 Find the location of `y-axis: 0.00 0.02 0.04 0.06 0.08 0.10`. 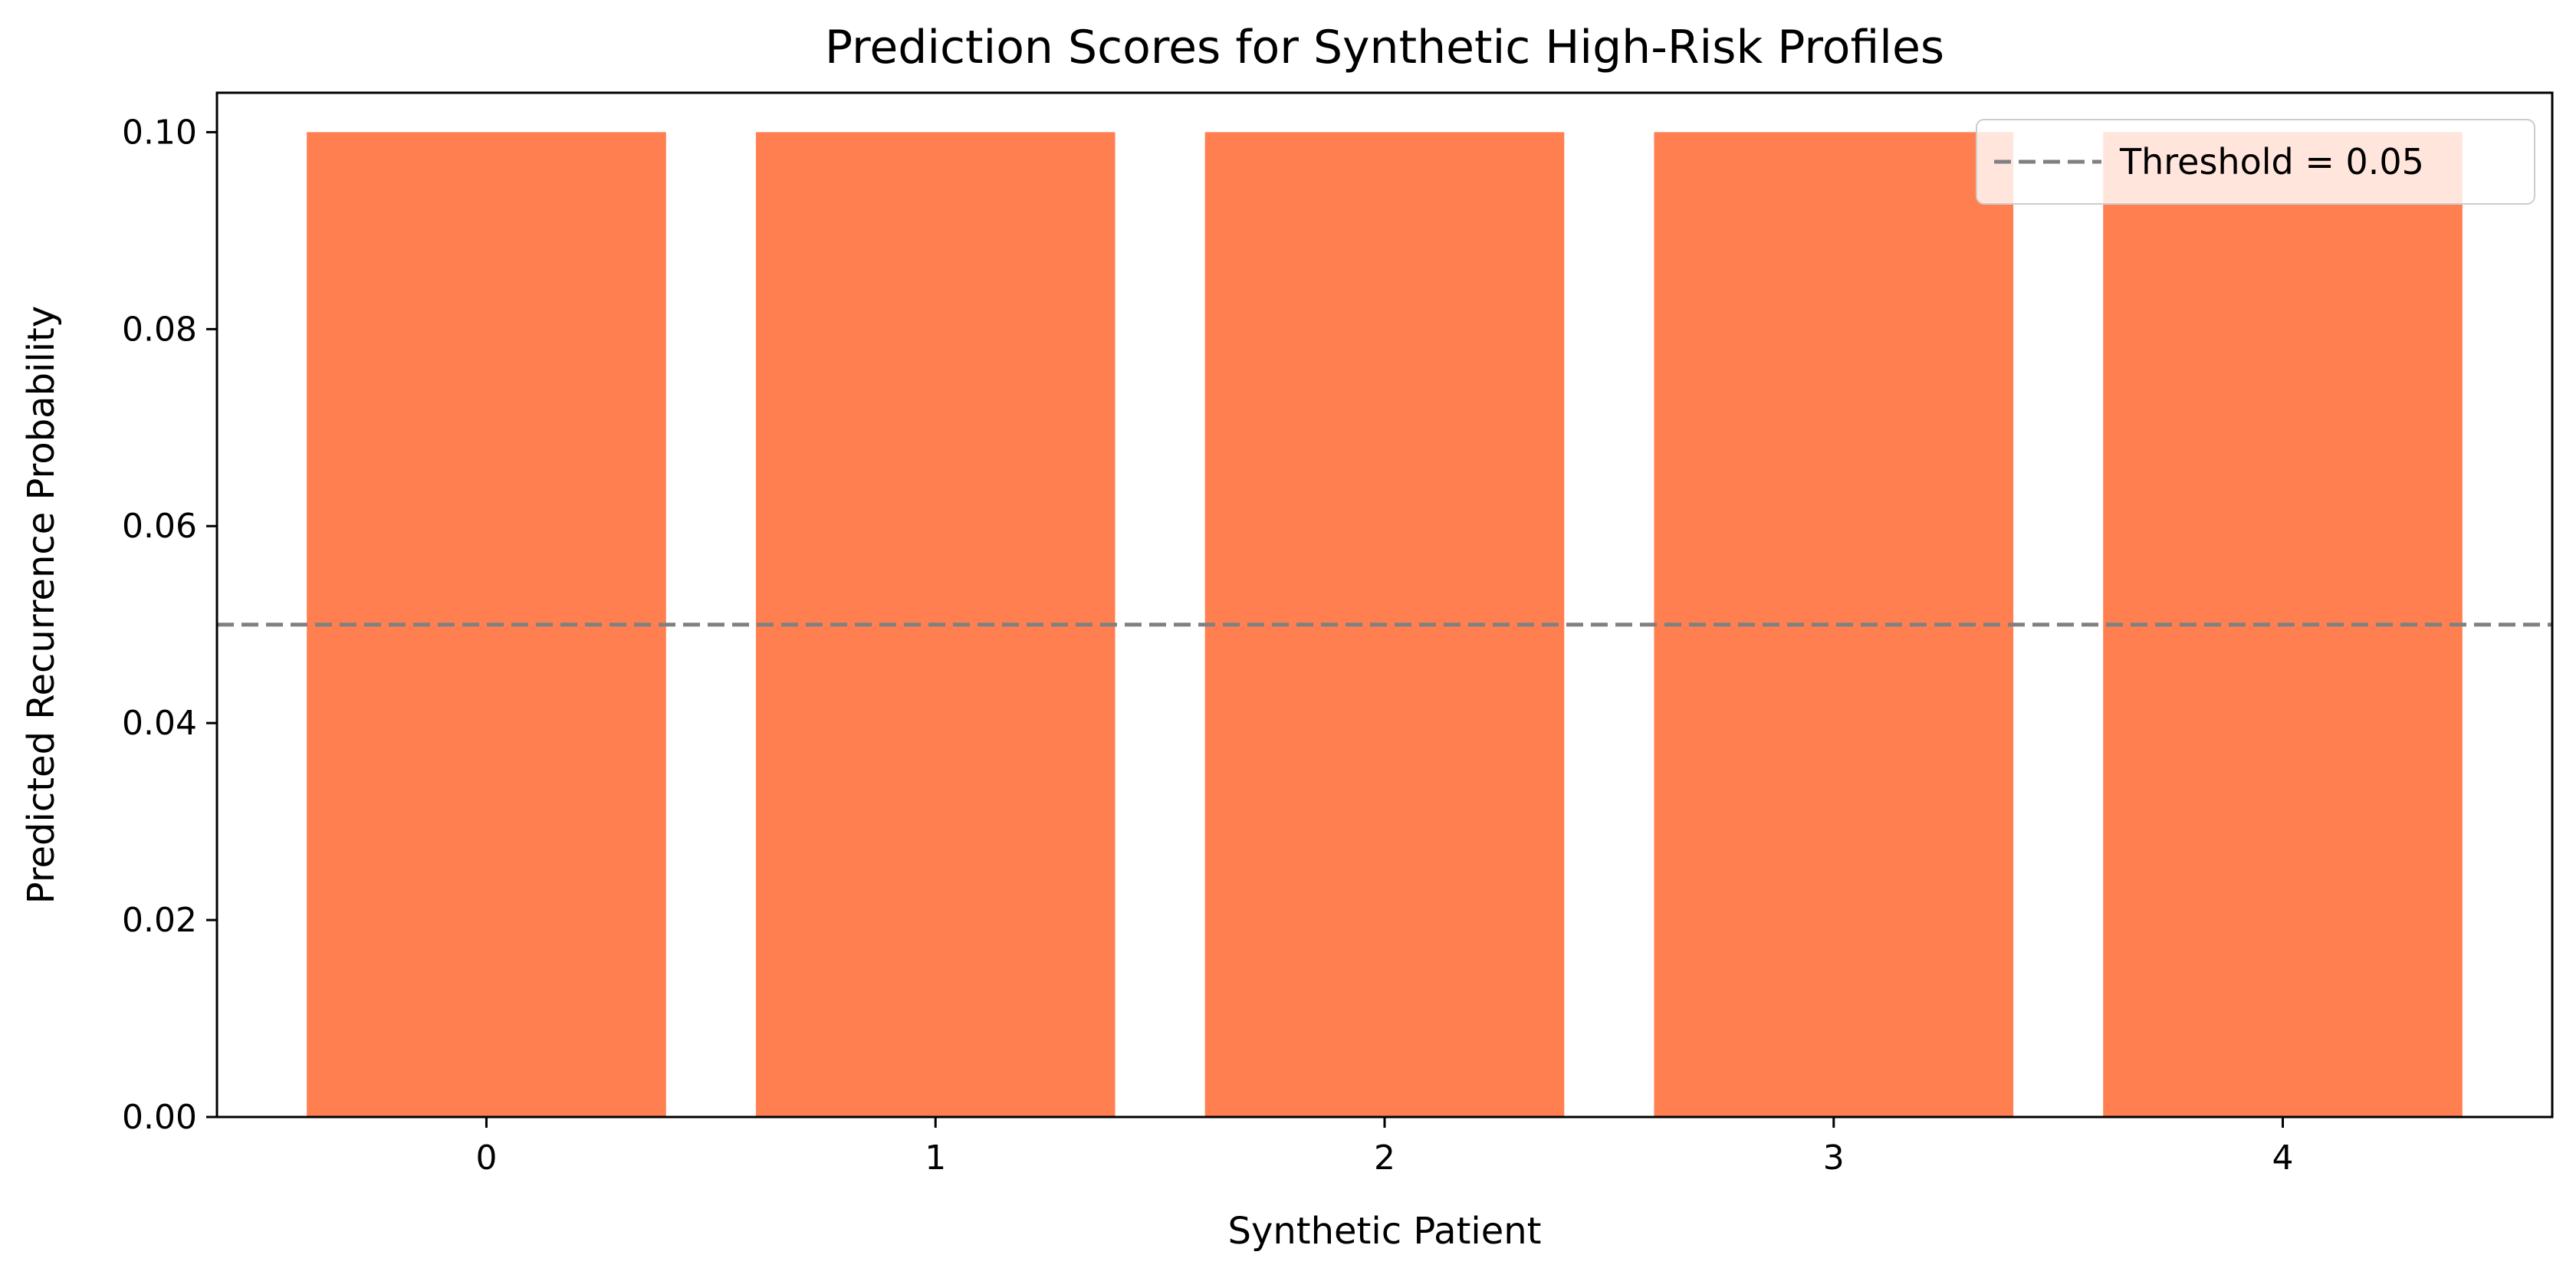

y-axis: 0.00 0.02 0.04 0.06 0.08 0.10 is located at coordinates (169, 625).